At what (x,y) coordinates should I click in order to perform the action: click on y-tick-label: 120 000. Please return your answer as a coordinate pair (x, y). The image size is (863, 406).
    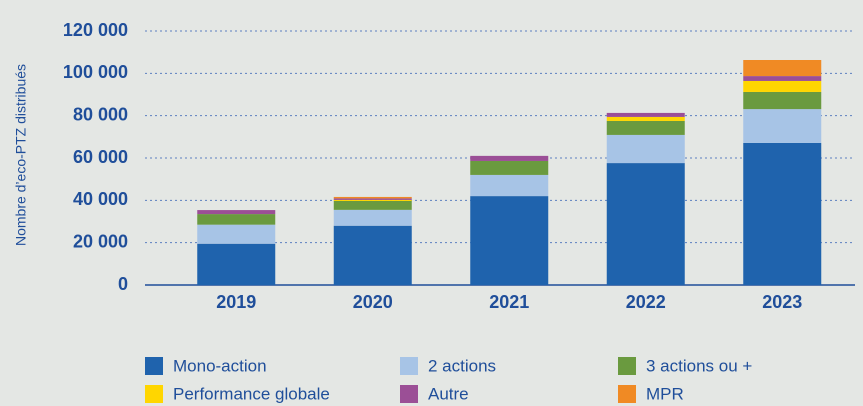
    Looking at the image, I should click on (95, 30).